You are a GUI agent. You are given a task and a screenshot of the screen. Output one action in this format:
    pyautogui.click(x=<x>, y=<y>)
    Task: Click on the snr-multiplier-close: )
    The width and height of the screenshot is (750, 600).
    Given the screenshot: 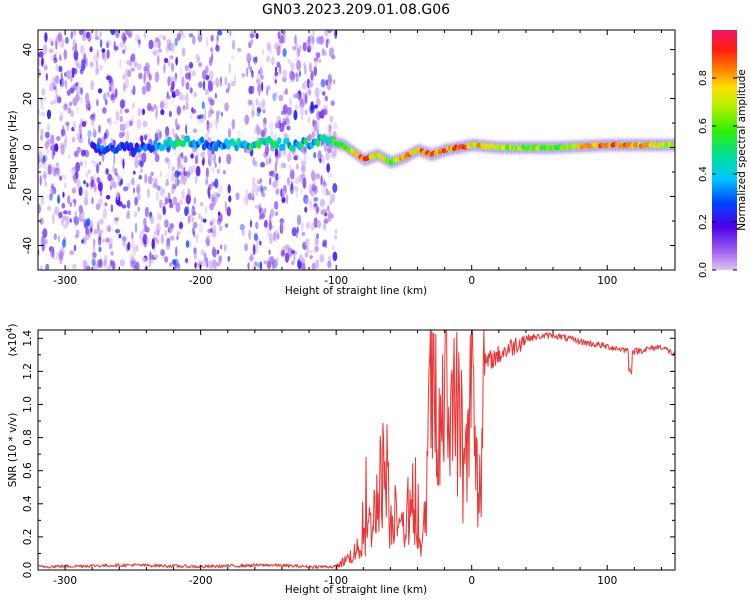 What is the action you would take?
    pyautogui.click(x=13, y=326)
    